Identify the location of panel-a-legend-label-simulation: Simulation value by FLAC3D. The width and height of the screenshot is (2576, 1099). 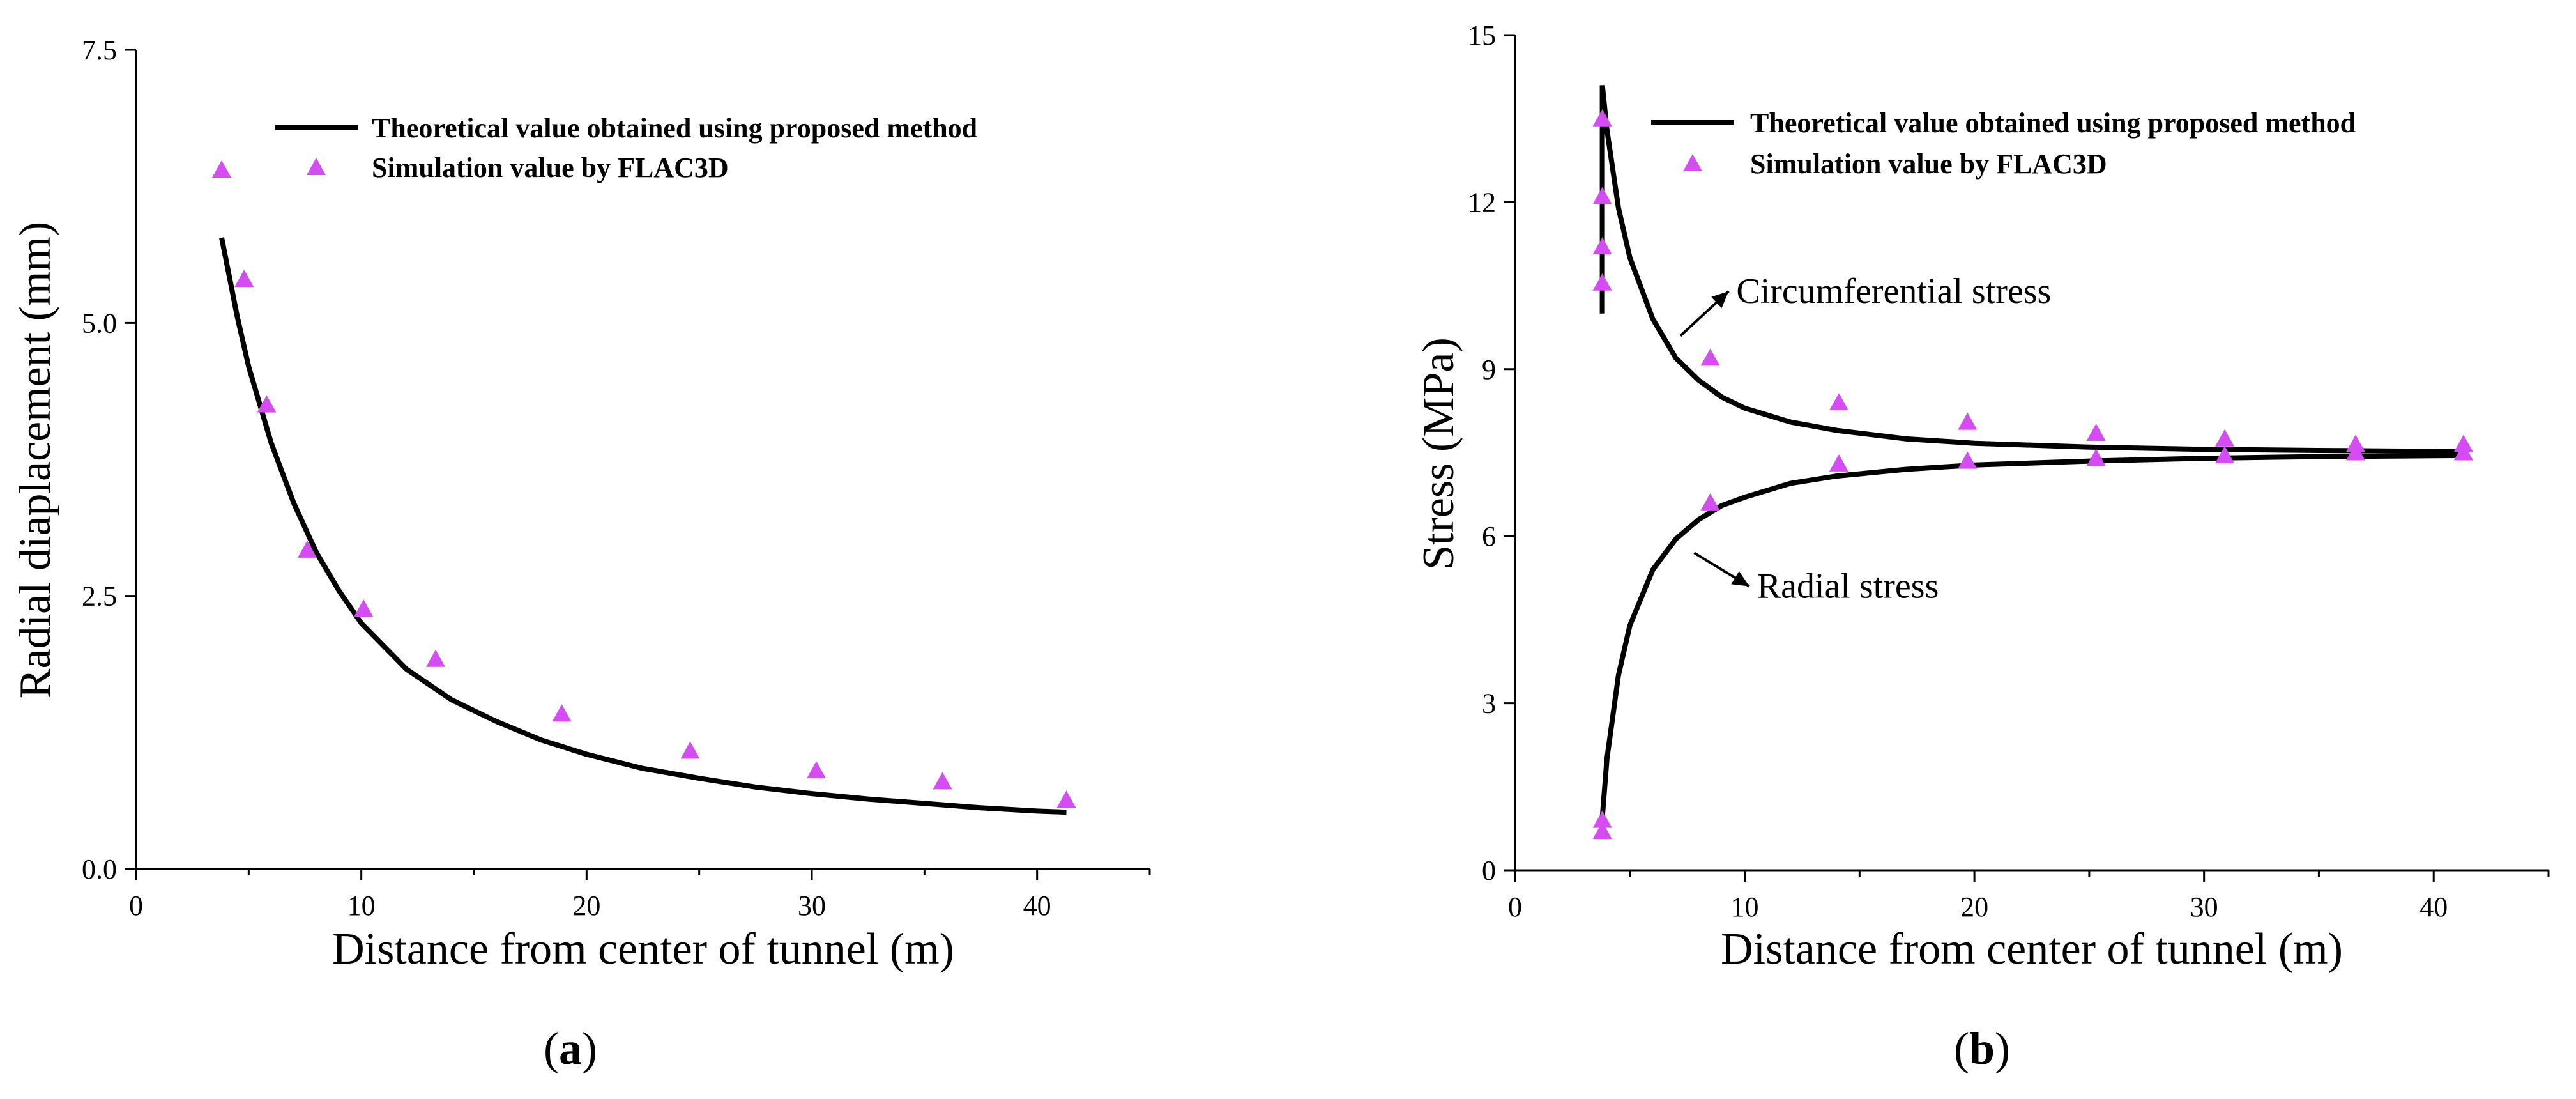
(550, 167).